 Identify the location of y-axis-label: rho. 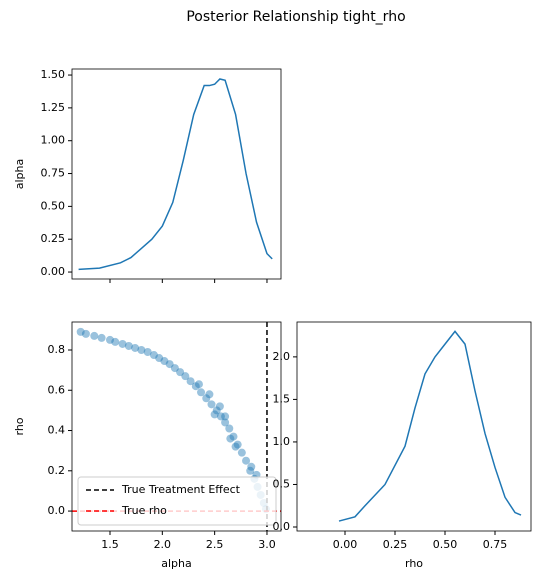
(19, 426).